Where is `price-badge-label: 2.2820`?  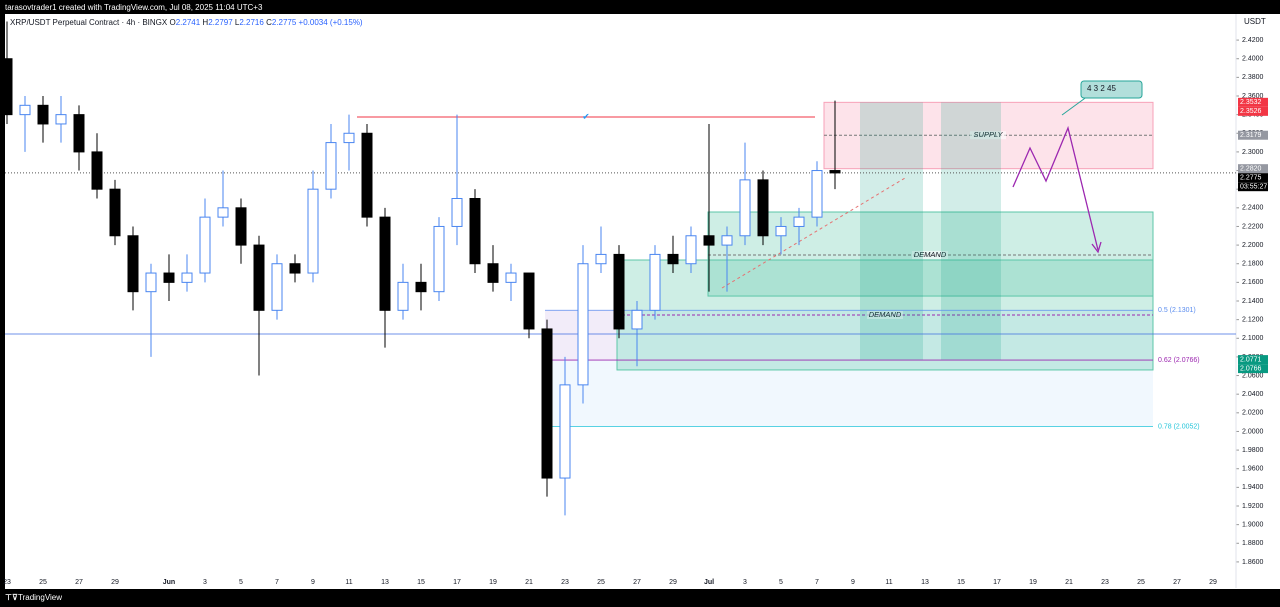 price-badge-label: 2.2820 is located at coordinates (1251, 169).